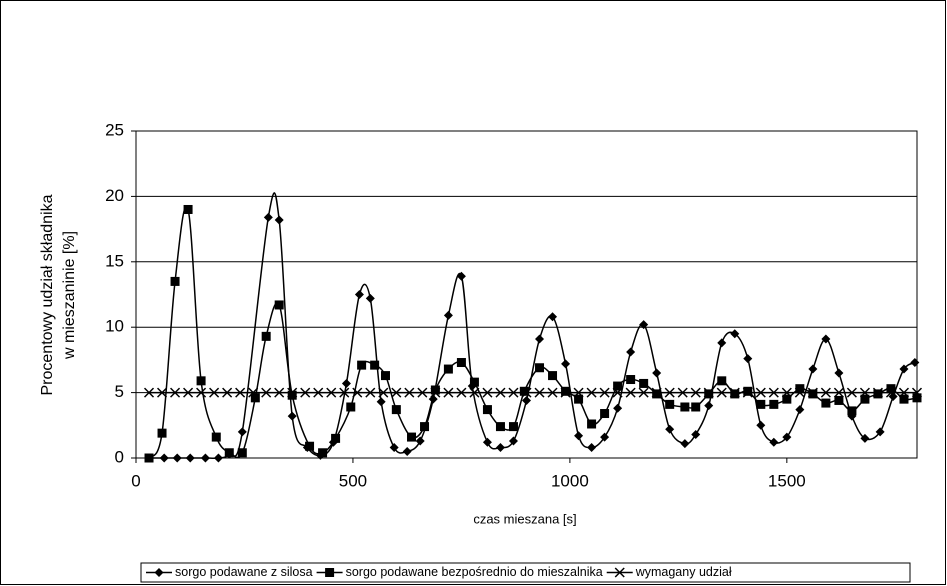 The width and height of the screenshot is (947, 586). Describe the element at coordinates (114, 129) in the screenshot. I see `y-tick-label: 25` at that location.